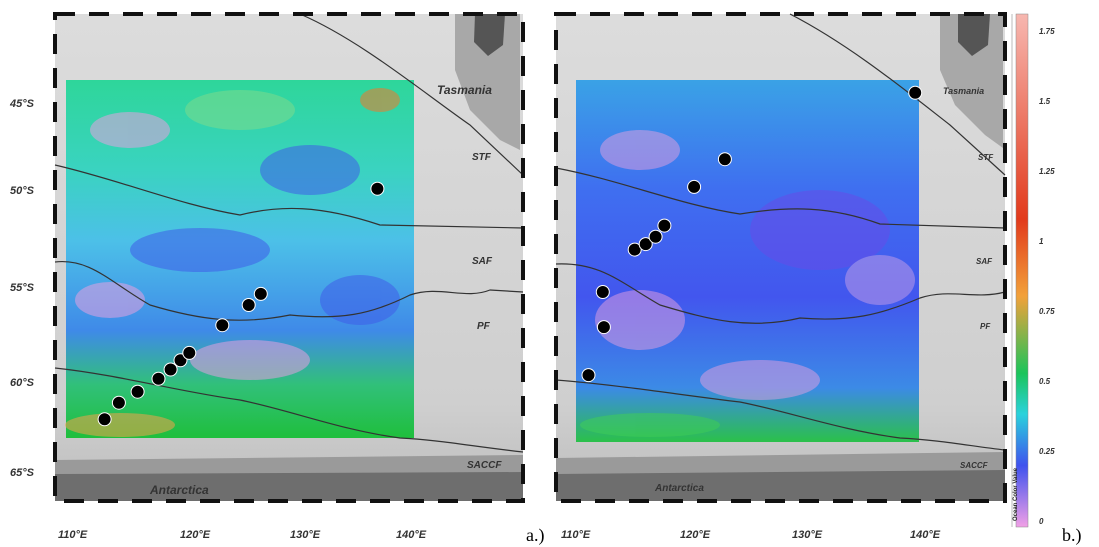  Describe the element at coordinates (1047, 311) in the screenshot. I see `colorbar-tick: 0.75` at that location.